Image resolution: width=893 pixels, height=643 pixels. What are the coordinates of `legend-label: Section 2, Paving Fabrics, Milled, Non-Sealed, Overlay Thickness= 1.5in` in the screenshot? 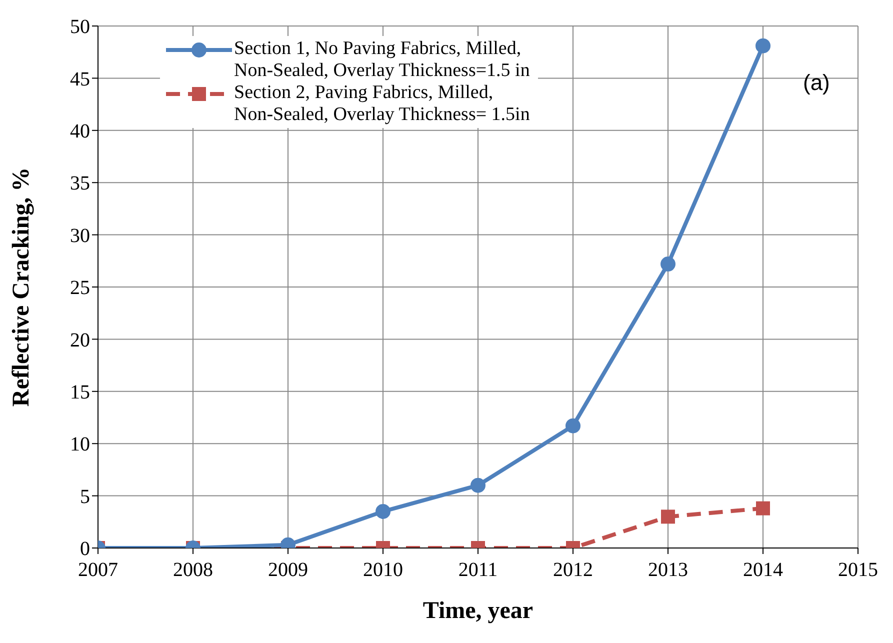 It's located at (382, 104).